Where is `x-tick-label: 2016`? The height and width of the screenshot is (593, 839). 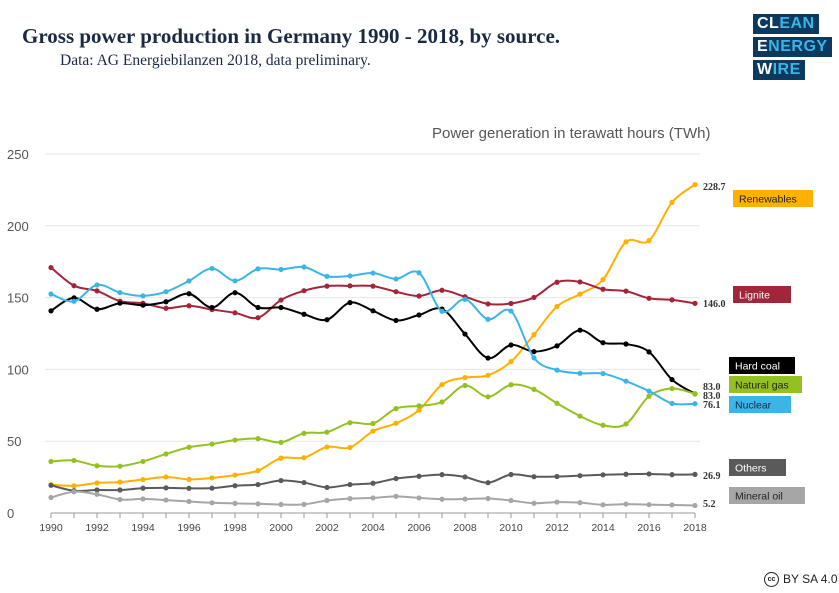 x-tick-label: 2016 is located at coordinates (649, 528).